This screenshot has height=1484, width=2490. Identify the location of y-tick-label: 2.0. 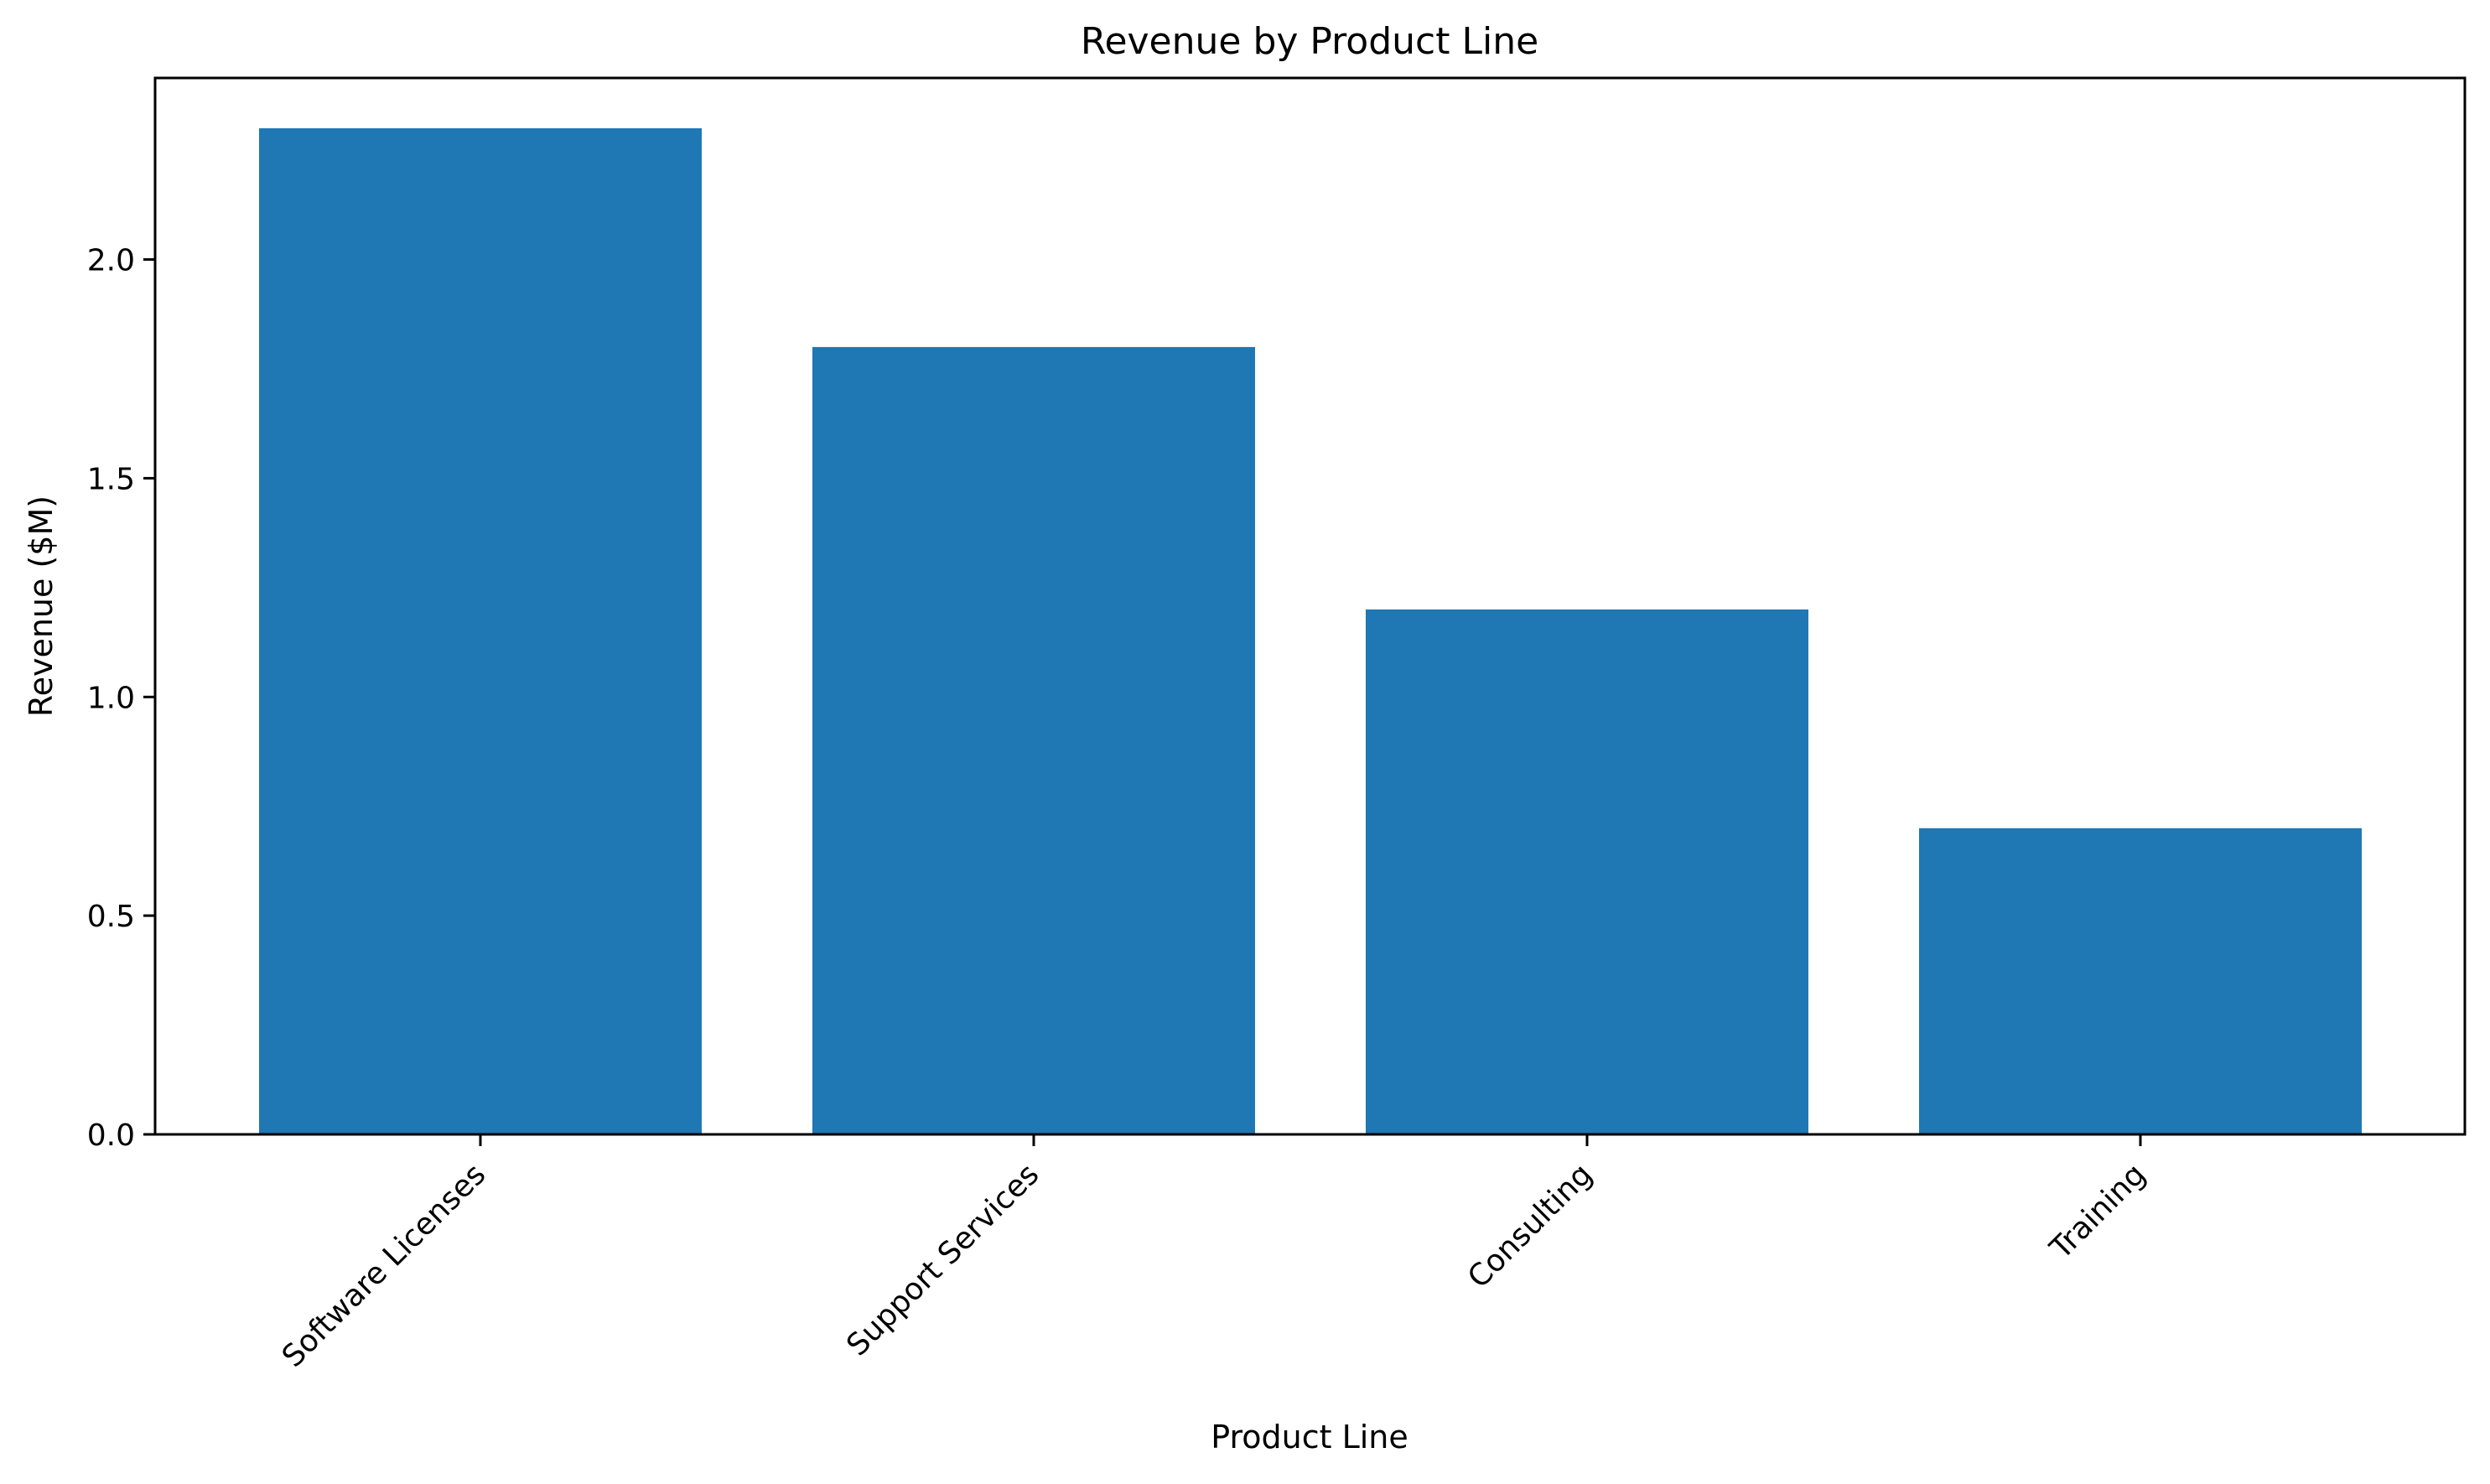
(111, 261).